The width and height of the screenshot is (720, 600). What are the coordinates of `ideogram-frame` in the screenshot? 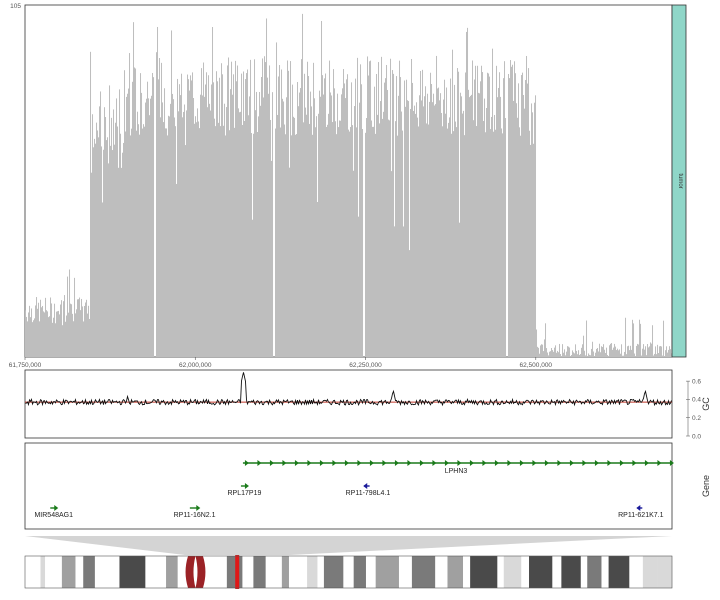 It's located at (348, 572).